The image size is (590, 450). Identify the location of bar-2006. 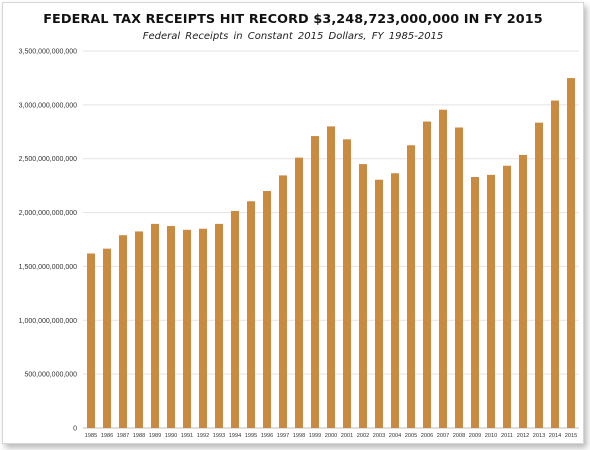
(427, 274).